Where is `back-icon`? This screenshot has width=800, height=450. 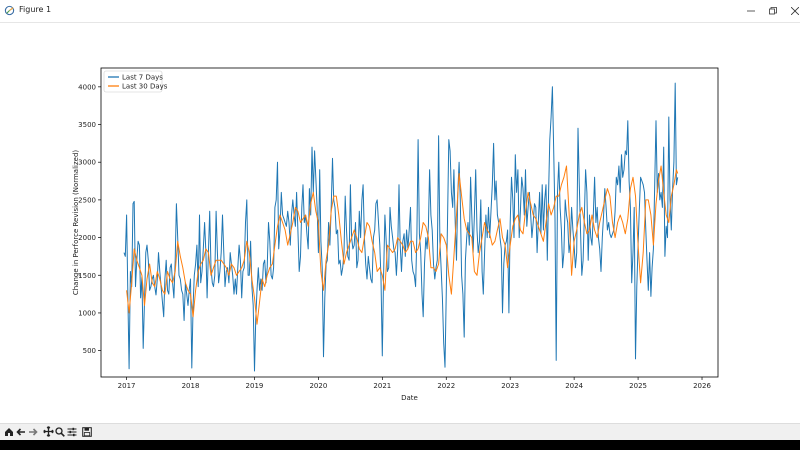
back-icon is located at coordinates (20, 431).